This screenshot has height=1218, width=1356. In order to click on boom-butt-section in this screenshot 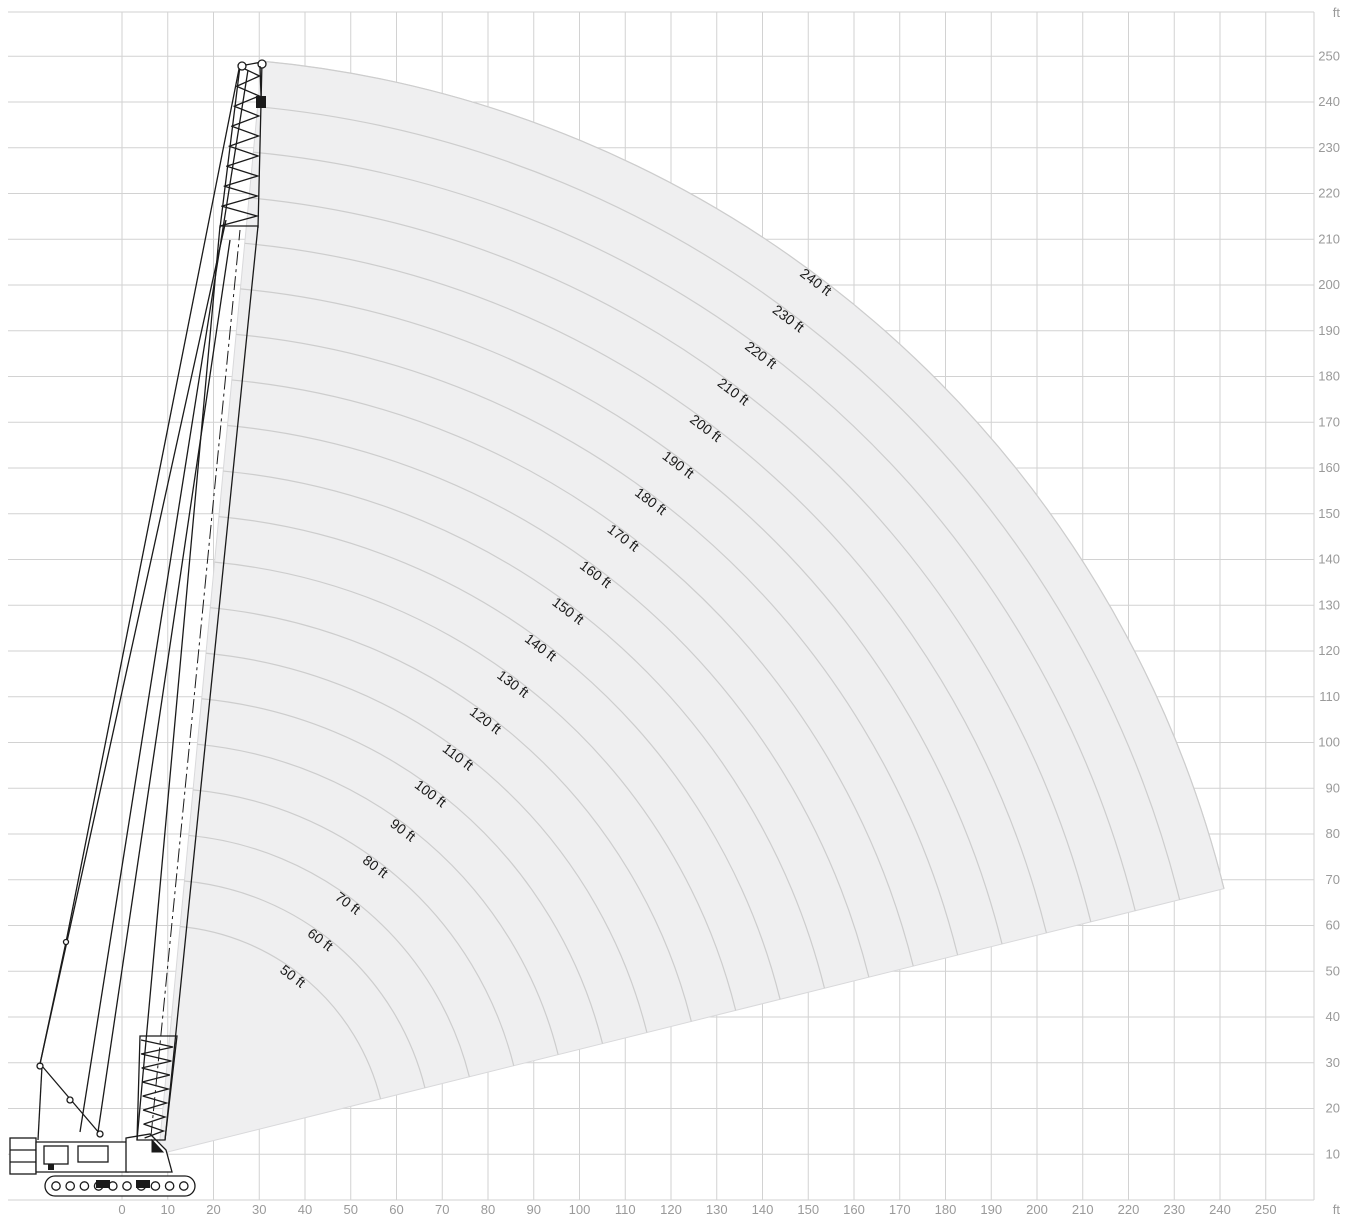, I will do `click(157, 1088)`.